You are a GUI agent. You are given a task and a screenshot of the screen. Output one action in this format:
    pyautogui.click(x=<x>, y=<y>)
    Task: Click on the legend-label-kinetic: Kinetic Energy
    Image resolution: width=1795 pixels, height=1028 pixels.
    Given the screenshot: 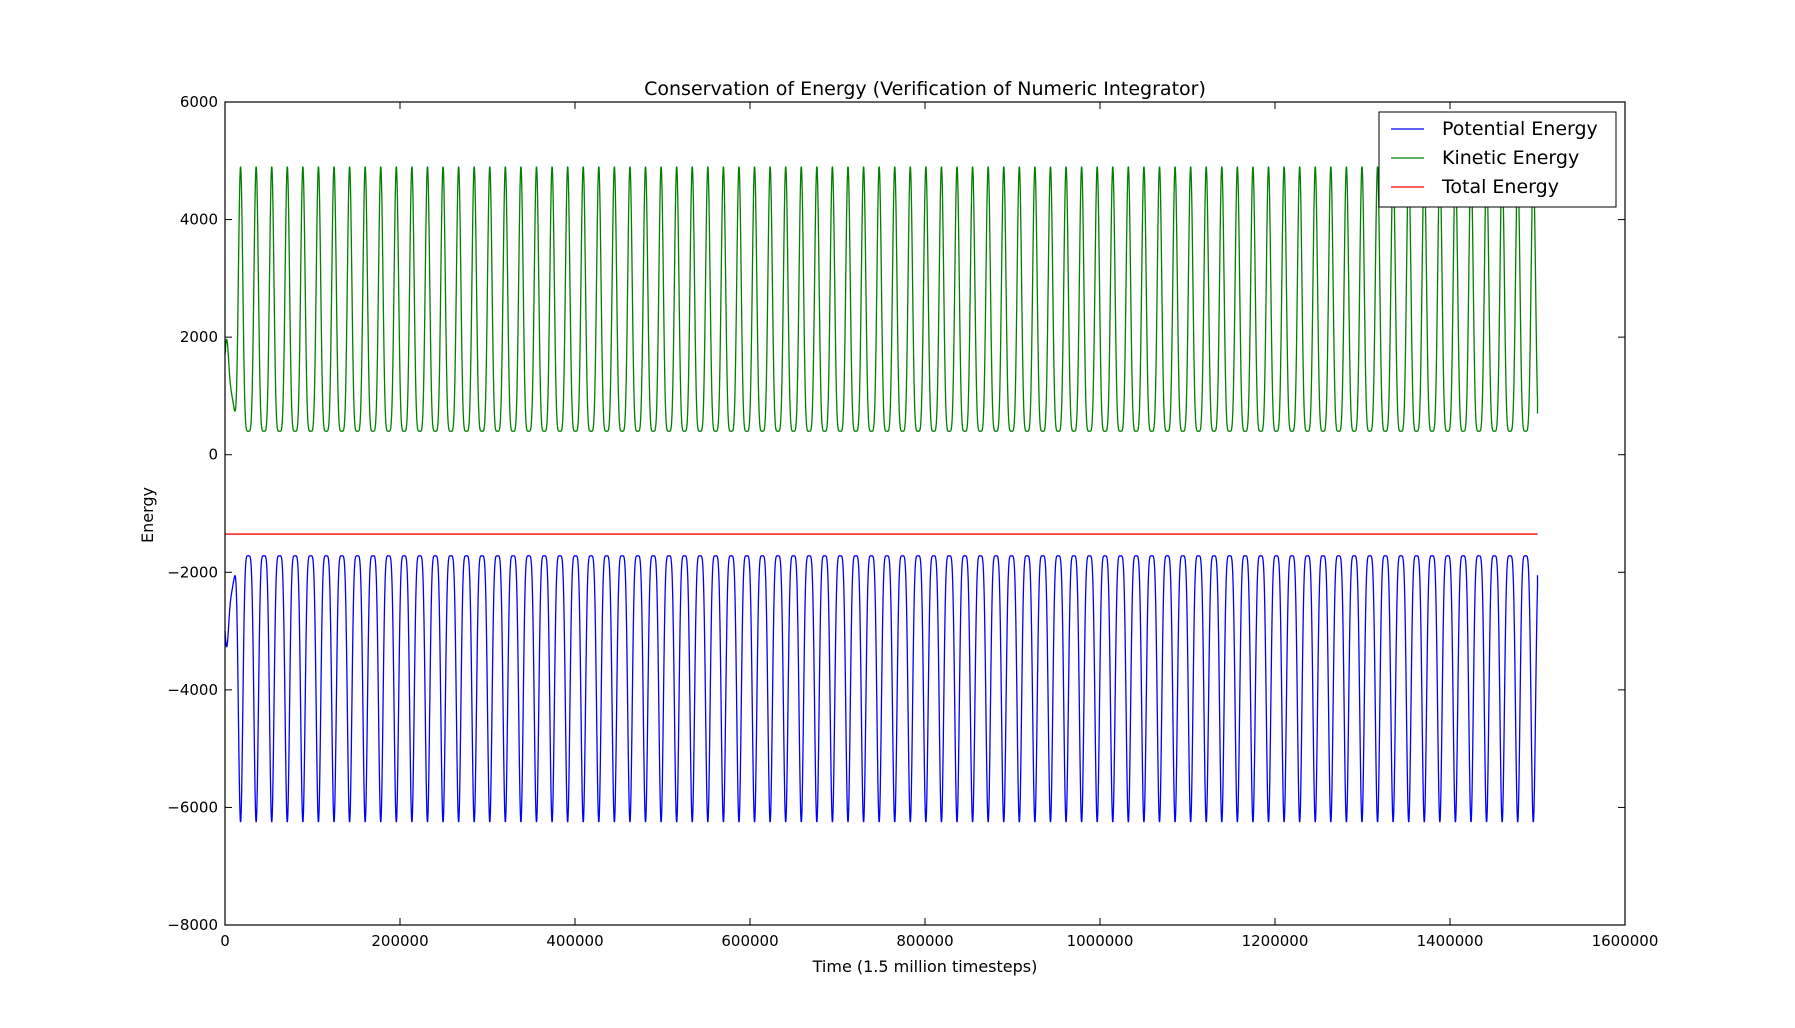 What is the action you would take?
    pyautogui.click(x=1510, y=158)
    